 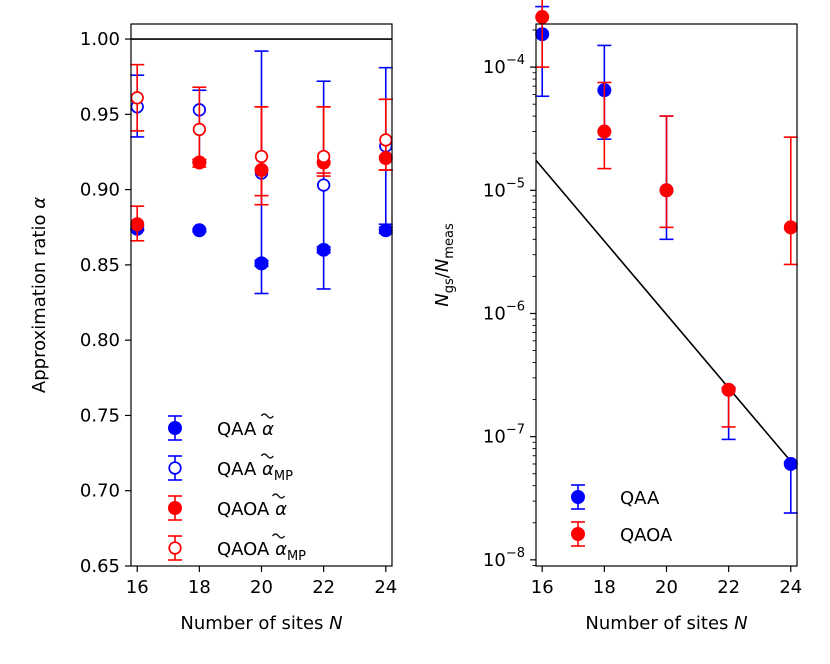 I want to click on legend-label: QAA αMP, so click(x=255, y=471).